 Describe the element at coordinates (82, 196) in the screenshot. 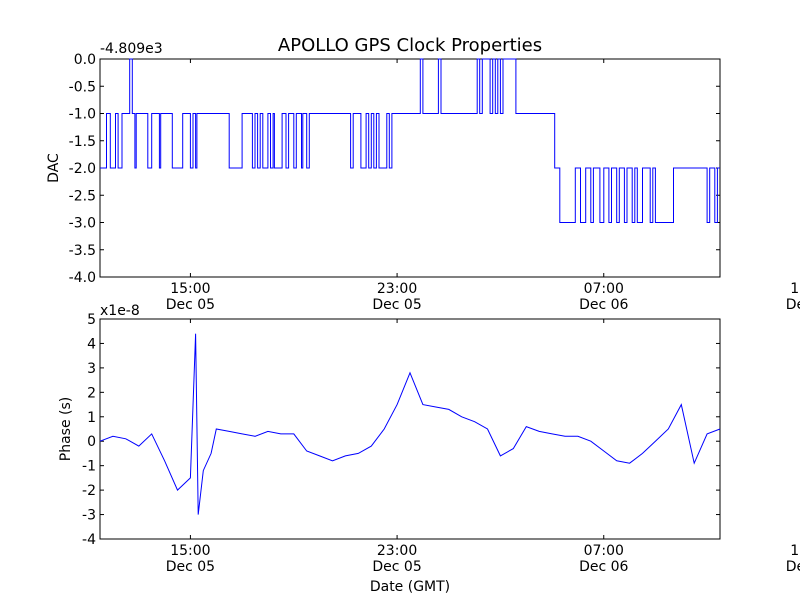

I see `dac-ytick-label: -2.5` at that location.